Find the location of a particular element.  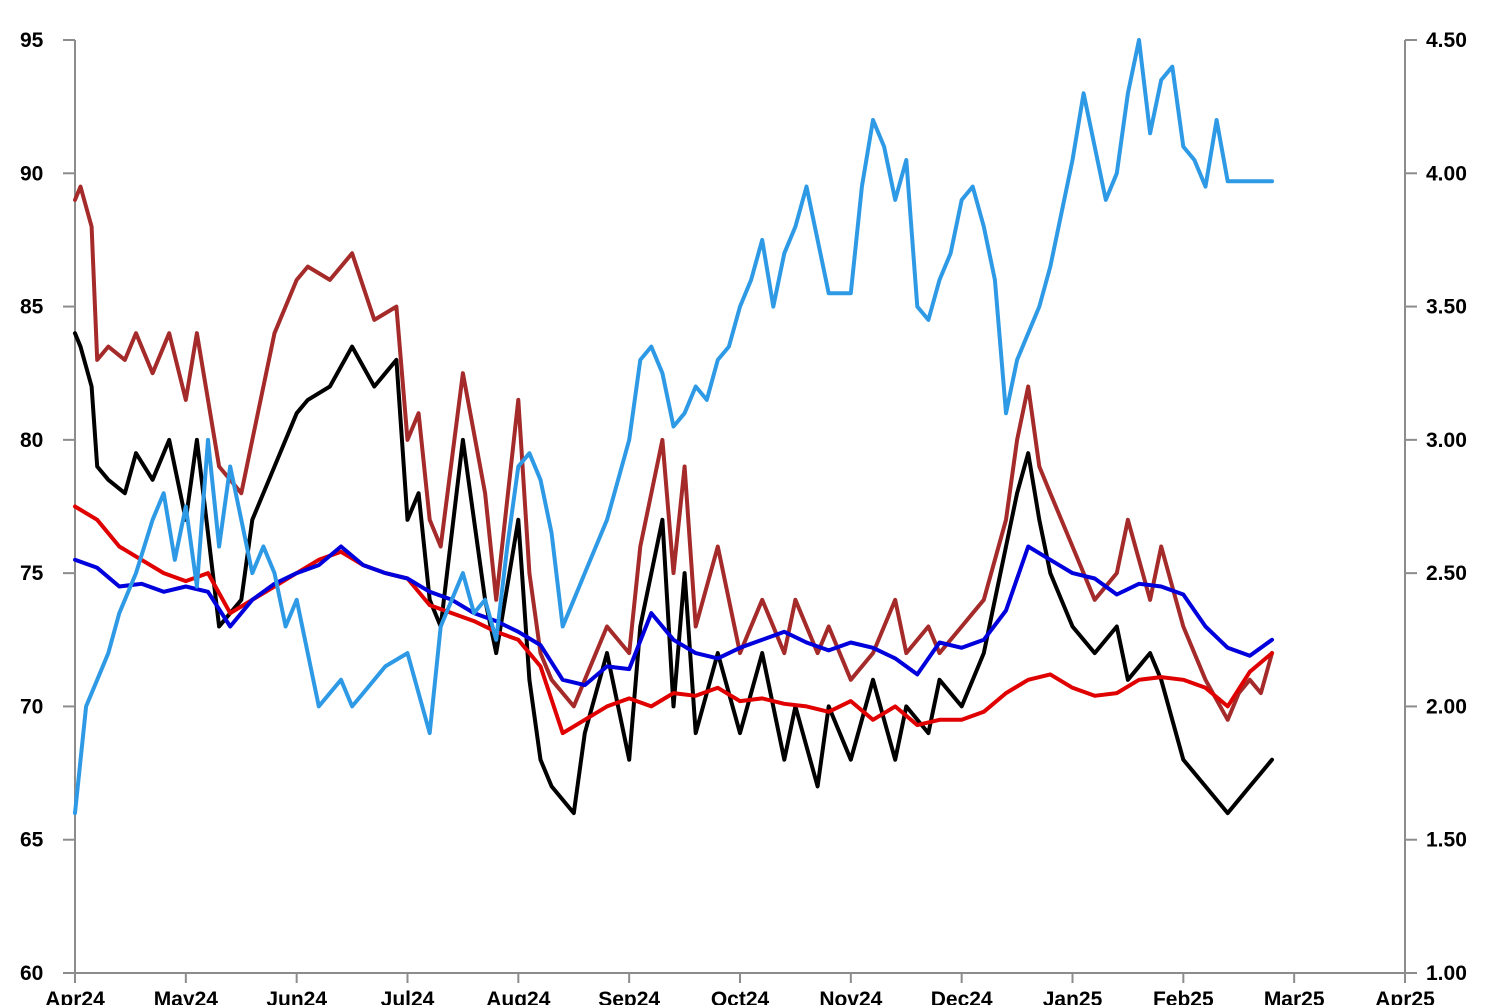

x-tick-label: Mar25 is located at coordinates (1294, 996).